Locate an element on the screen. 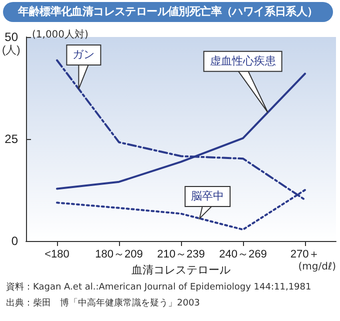 This screenshot has width=340, height=321. y-tick-label: 25 is located at coordinates (11, 139).